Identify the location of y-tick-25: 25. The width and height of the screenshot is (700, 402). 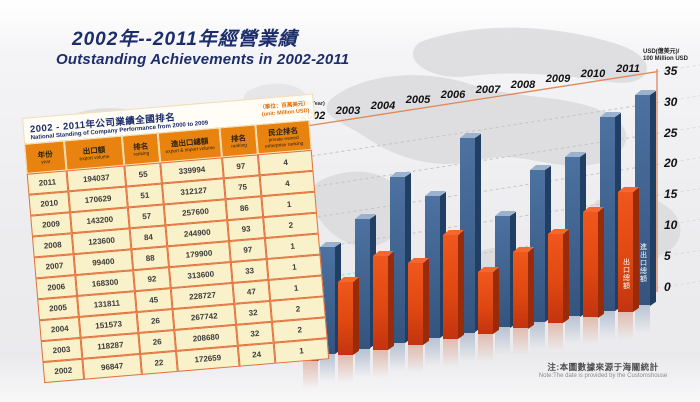
(671, 132).